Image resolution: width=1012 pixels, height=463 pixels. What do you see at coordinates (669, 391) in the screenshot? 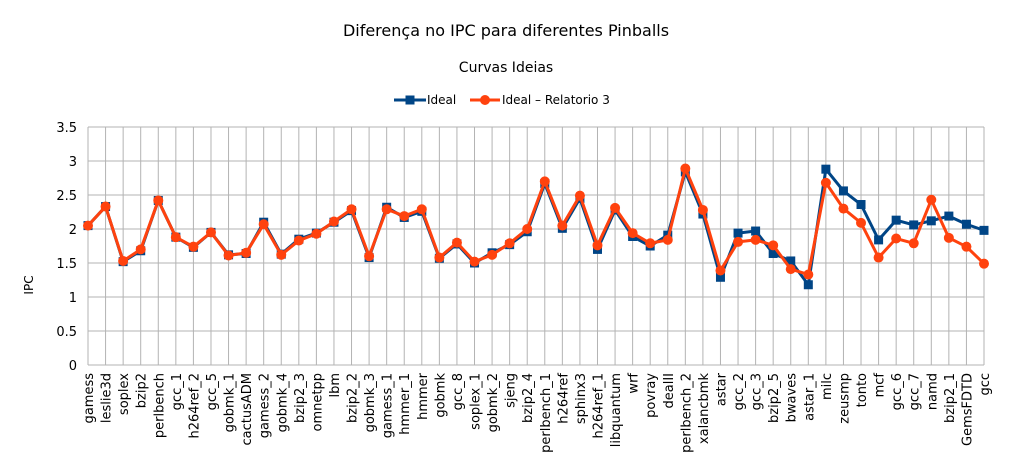
I see `x-tick-label: dealII` at bounding box center [669, 391].